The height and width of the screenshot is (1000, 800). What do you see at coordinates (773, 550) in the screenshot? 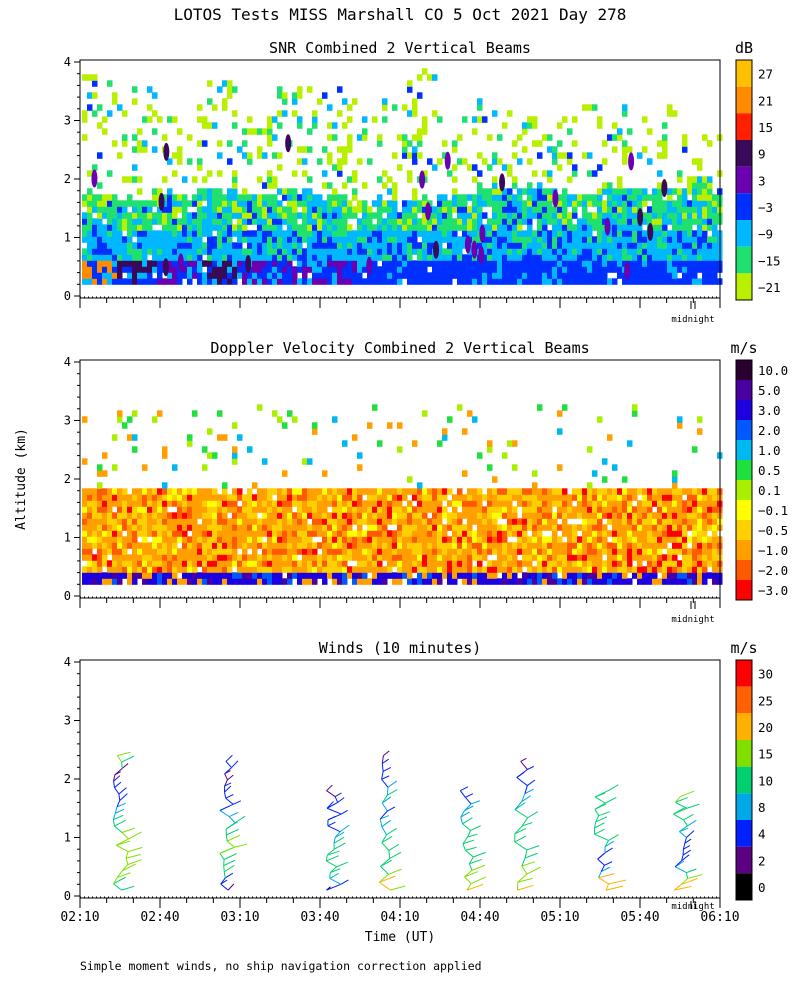
I see `colorbar-label: −1.0` at bounding box center [773, 550].